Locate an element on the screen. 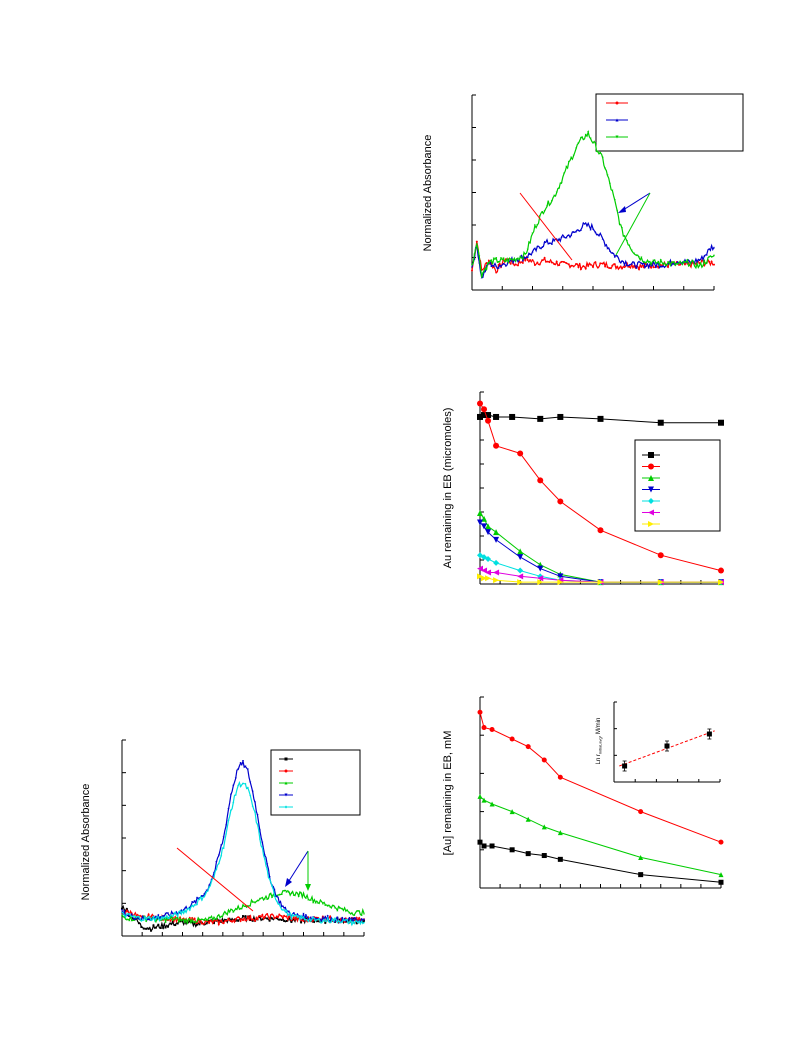  middle-legend-green-marker is located at coordinates (651, 478).